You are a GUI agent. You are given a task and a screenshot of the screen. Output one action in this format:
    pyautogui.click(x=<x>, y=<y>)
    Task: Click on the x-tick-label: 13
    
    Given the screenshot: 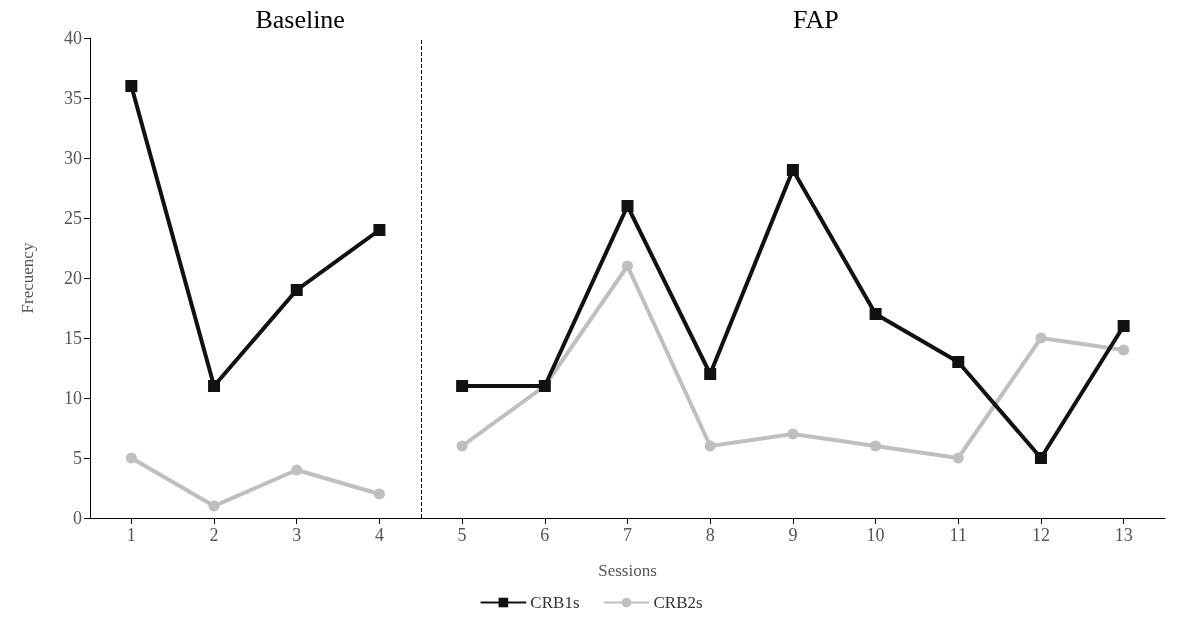 What is the action you would take?
    pyautogui.click(x=1123, y=535)
    